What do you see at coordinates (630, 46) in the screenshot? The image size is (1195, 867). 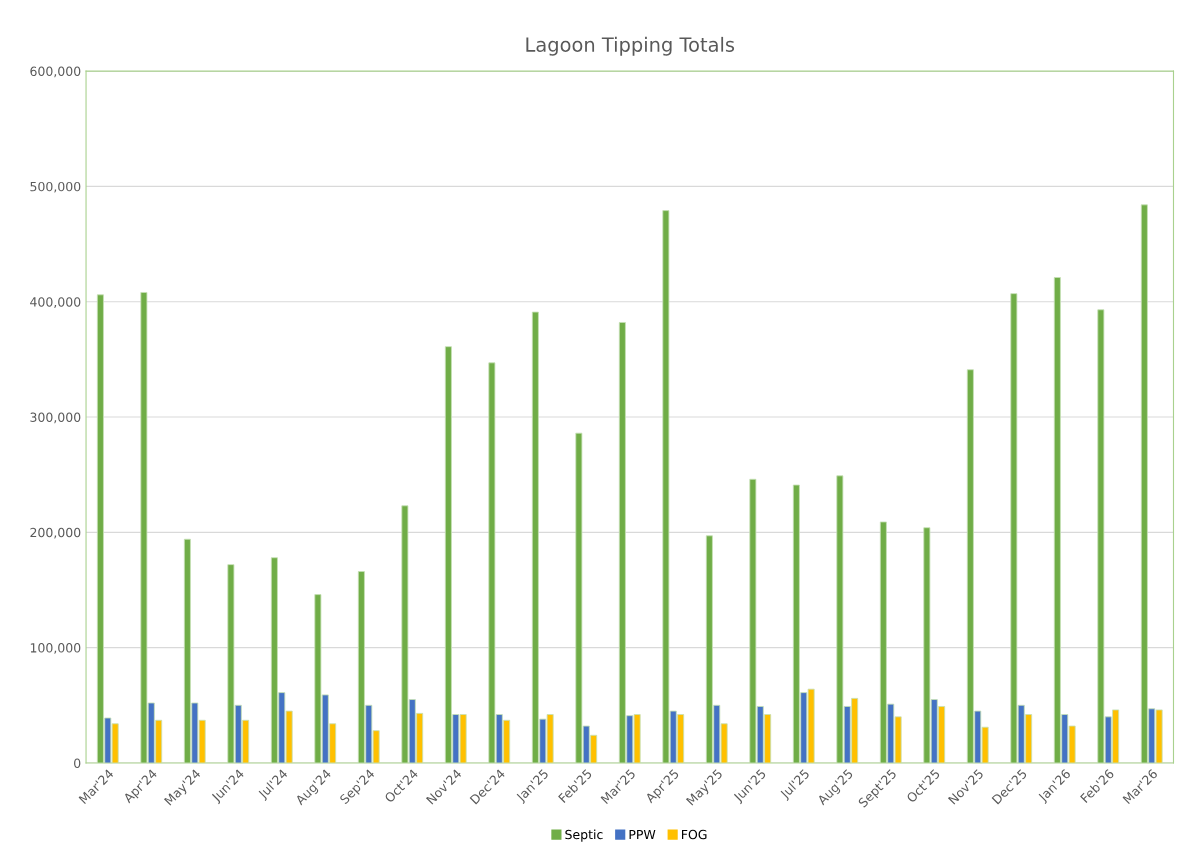 I see `chart-title: Lagoon Tipping Totals` at bounding box center [630, 46].